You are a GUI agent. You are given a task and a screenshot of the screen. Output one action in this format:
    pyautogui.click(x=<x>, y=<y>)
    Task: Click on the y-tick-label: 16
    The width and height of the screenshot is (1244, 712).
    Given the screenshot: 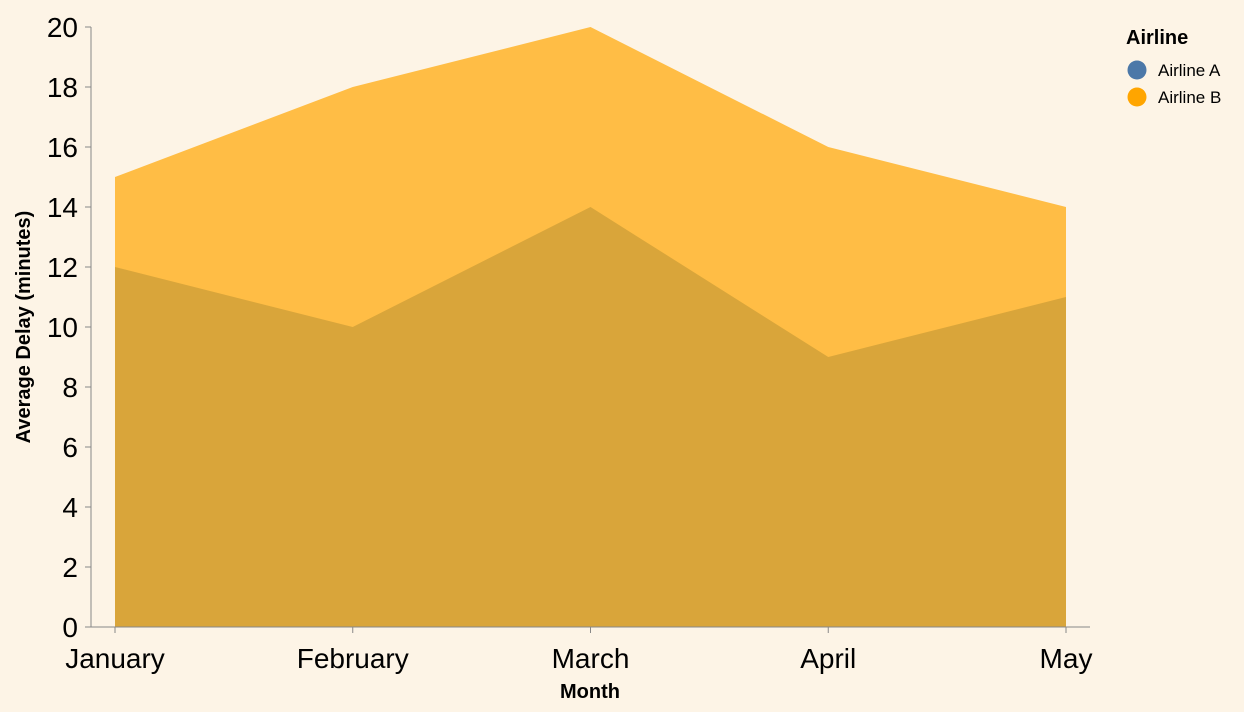 What is the action you would take?
    pyautogui.click(x=62, y=147)
    